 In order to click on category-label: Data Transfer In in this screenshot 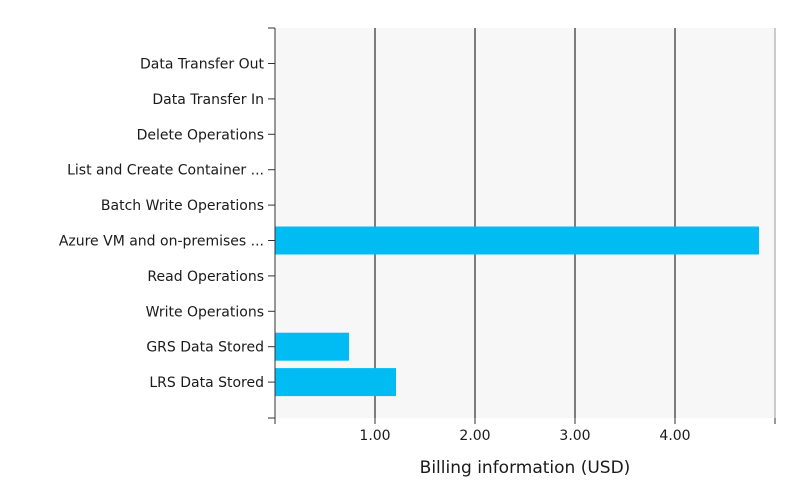, I will do `click(208, 100)`.